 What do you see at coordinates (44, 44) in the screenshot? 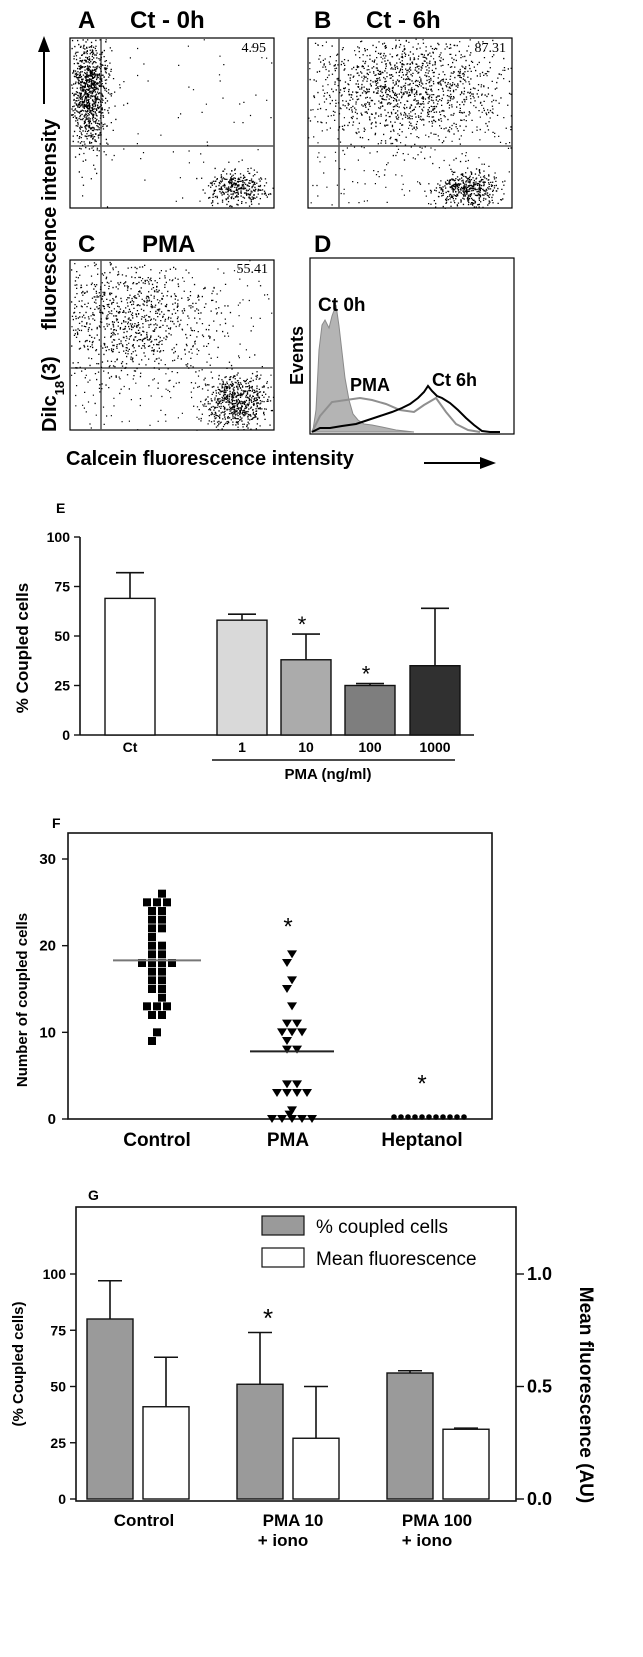
I see `flow-y-axis-arrow-head` at bounding box center [44, 44].